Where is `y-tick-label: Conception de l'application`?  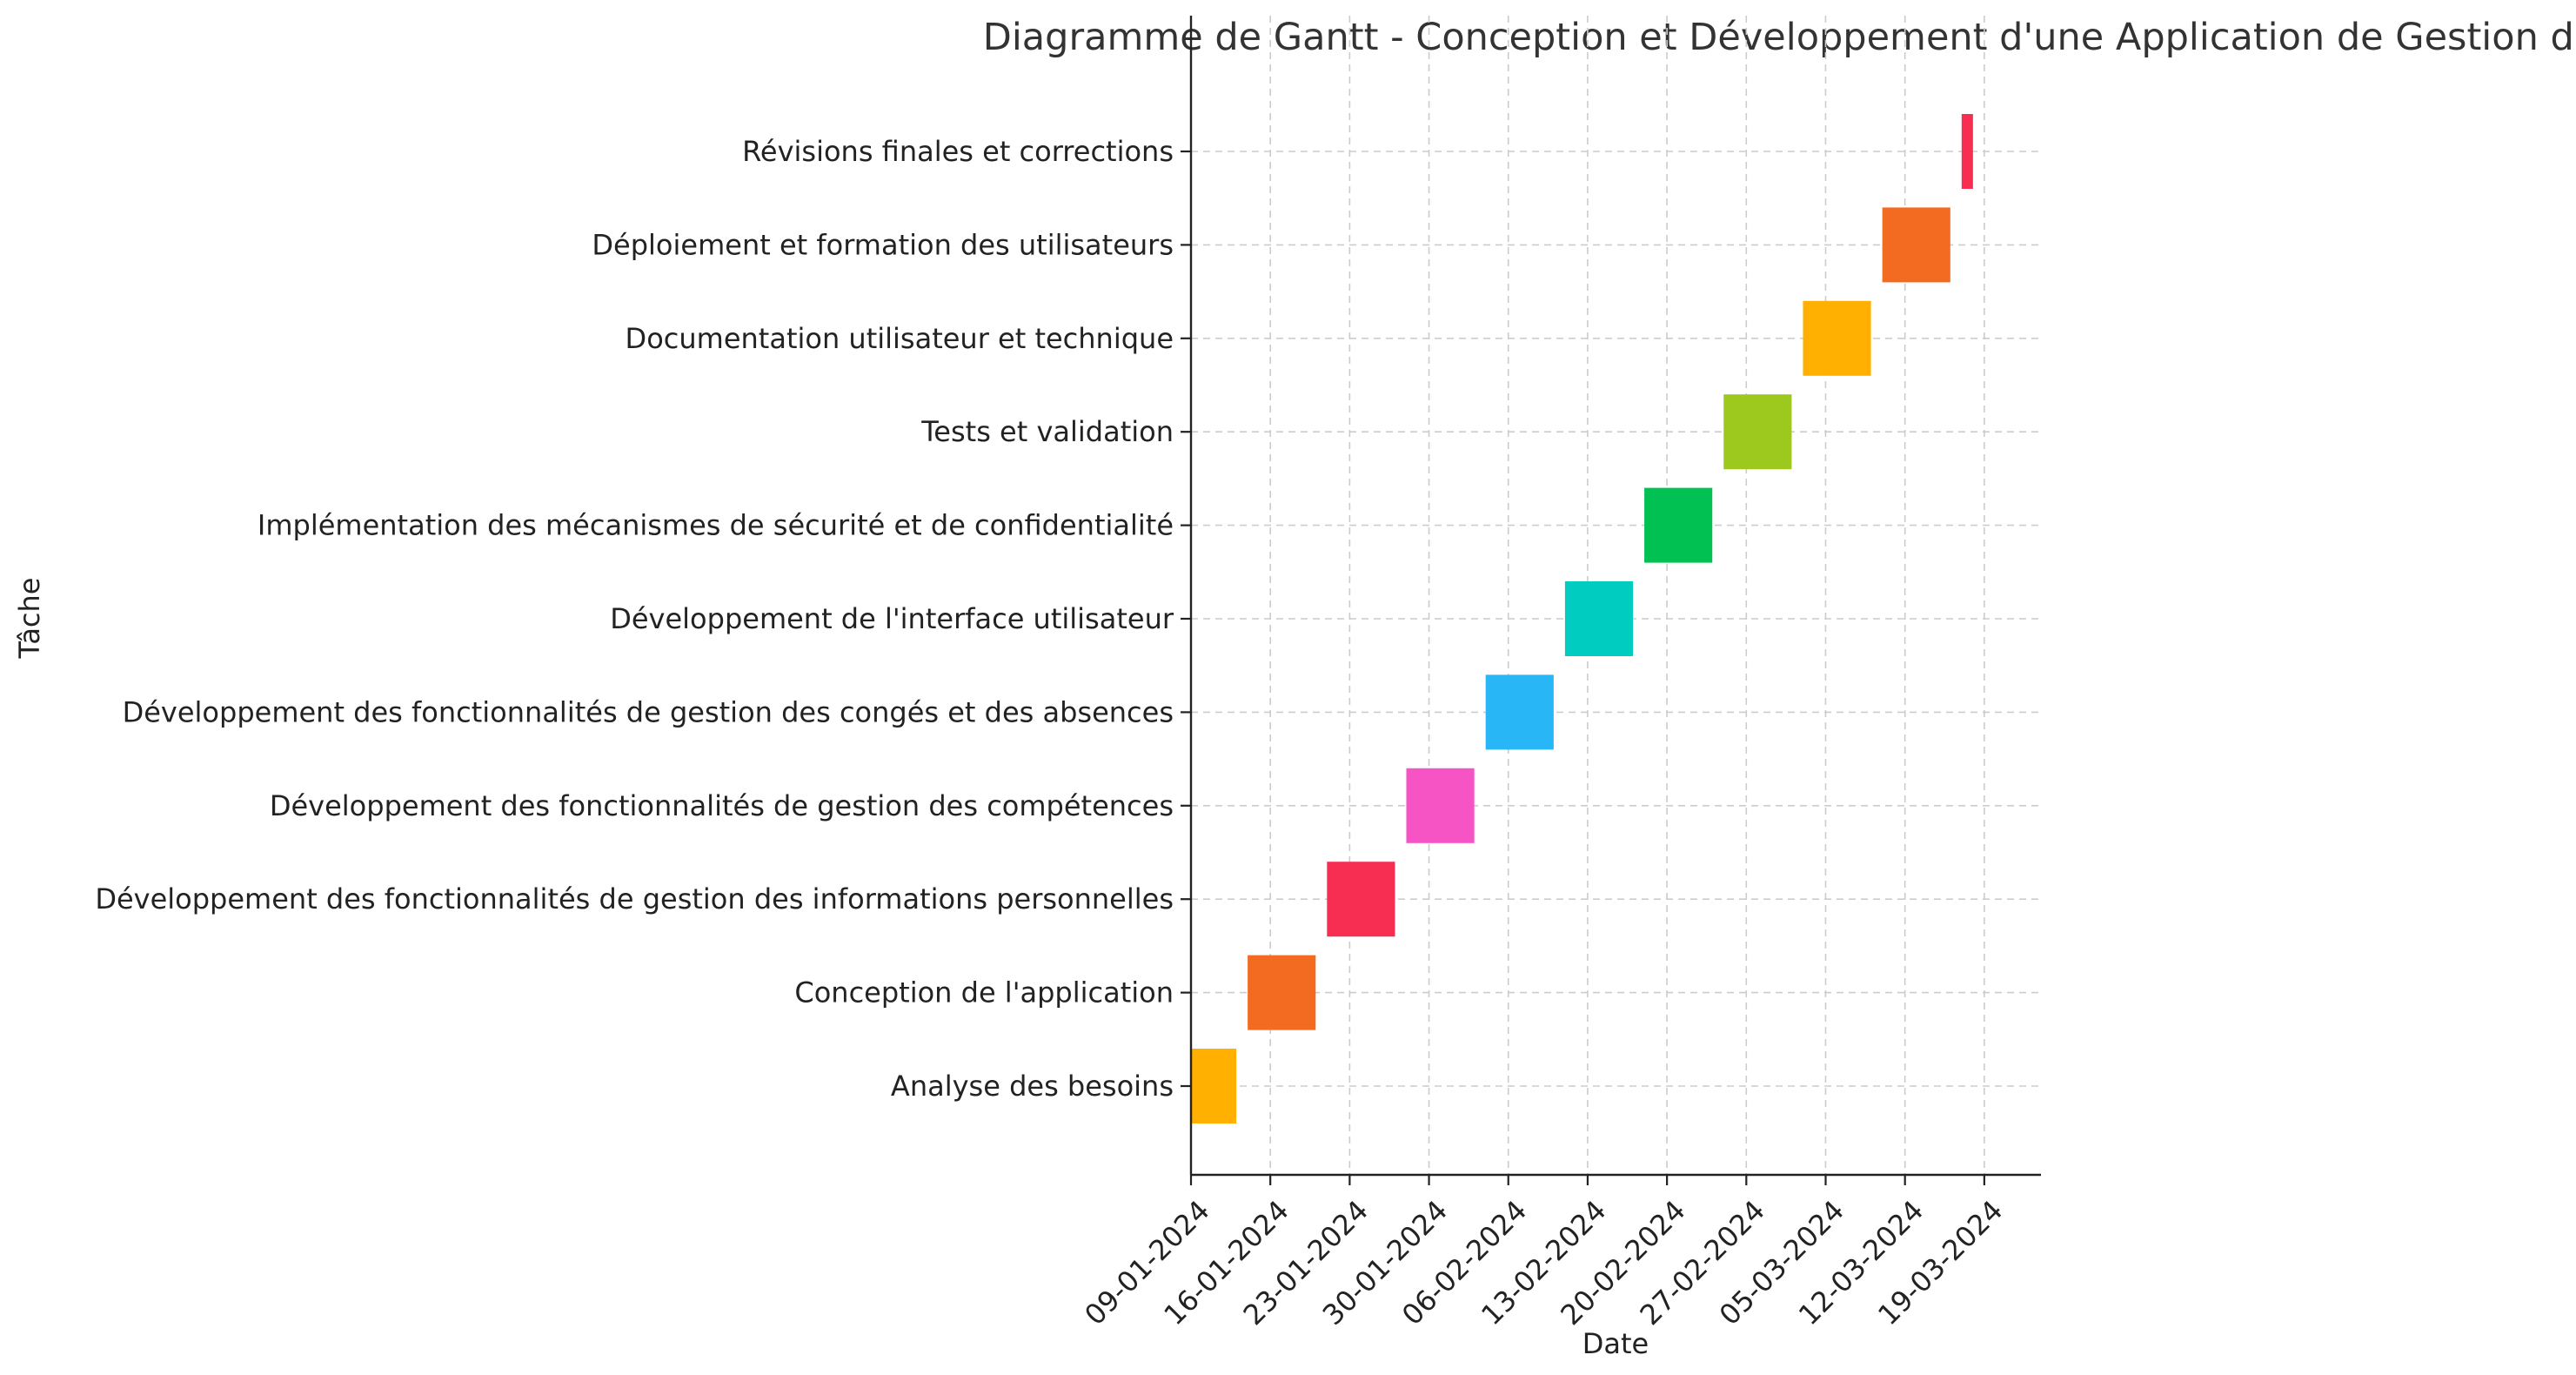 y-tick-label: Conception de l'application is located at coordinates (984, 992).